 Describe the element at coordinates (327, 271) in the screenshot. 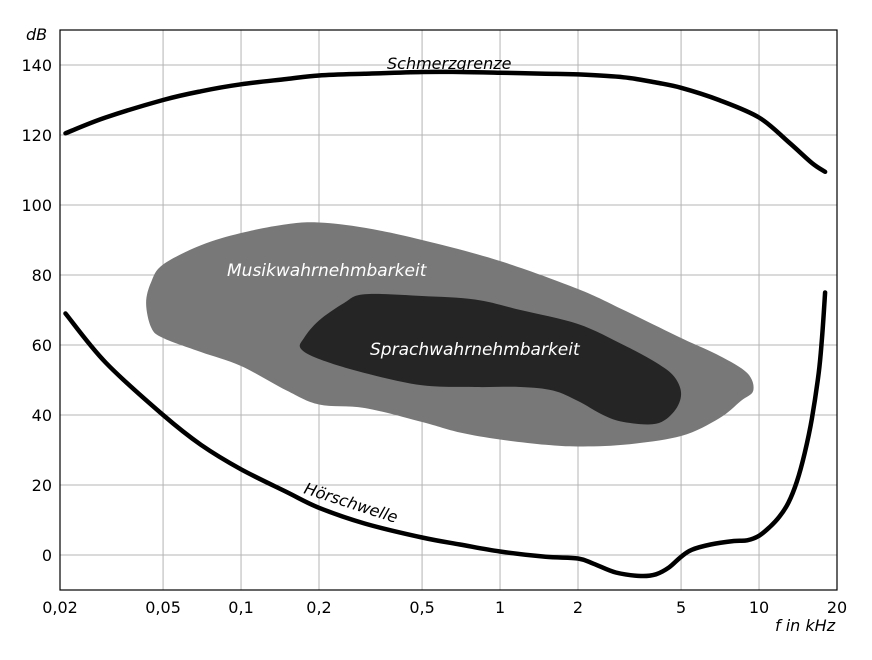

I see `annotation-musikwahrnehmbarkeit: Musikwahrnehmbarkeit` at that location.